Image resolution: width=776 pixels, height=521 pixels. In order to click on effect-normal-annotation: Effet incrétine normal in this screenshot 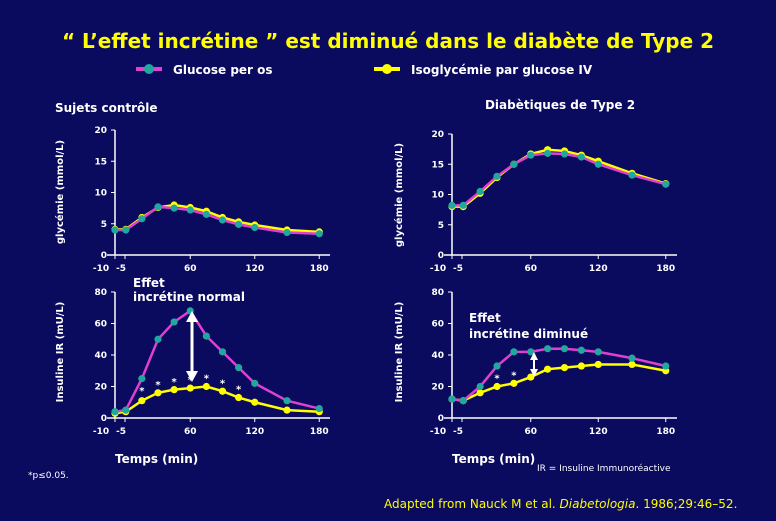, I will do `click(189, 329)`.